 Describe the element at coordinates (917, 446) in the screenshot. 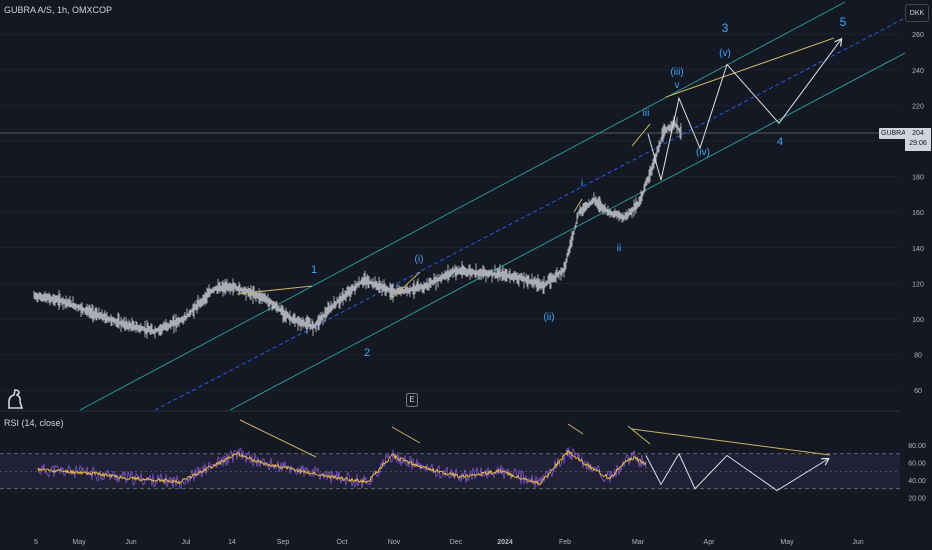

I see `rsi-tick-label: 80.00` at that location.